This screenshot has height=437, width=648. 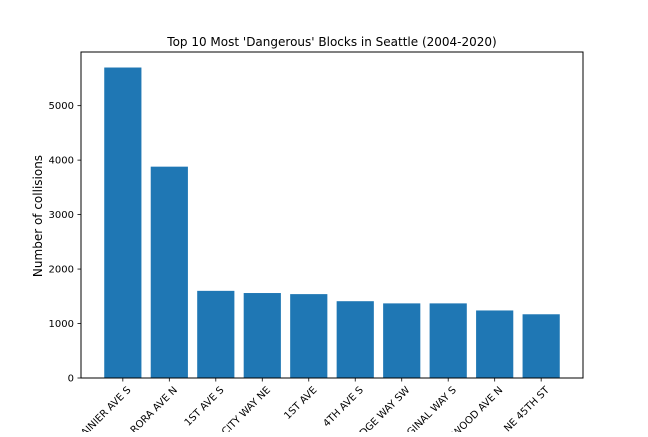 I want to click on y-axis-label: Number of collisions, so click(x=38, y=216).